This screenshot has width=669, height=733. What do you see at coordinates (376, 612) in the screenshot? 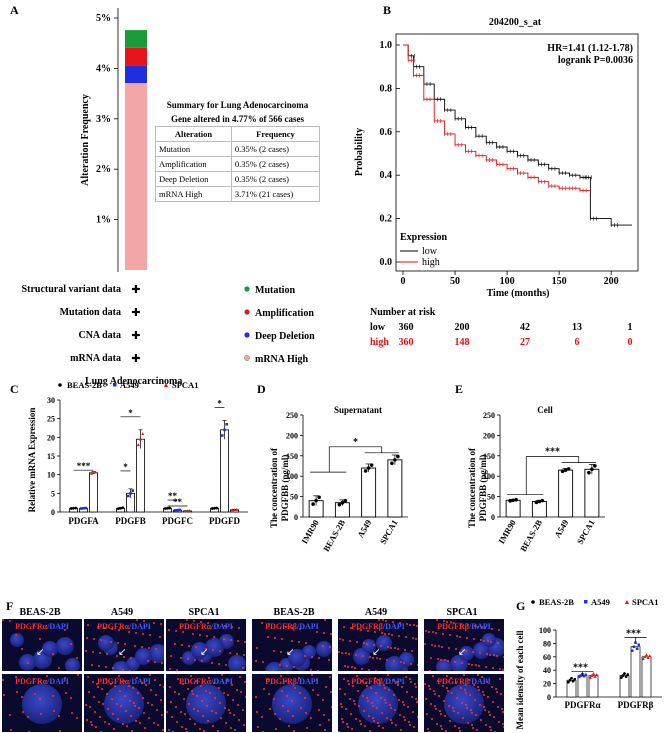
I see `col-title: A549` at bounding box center [376, 612].